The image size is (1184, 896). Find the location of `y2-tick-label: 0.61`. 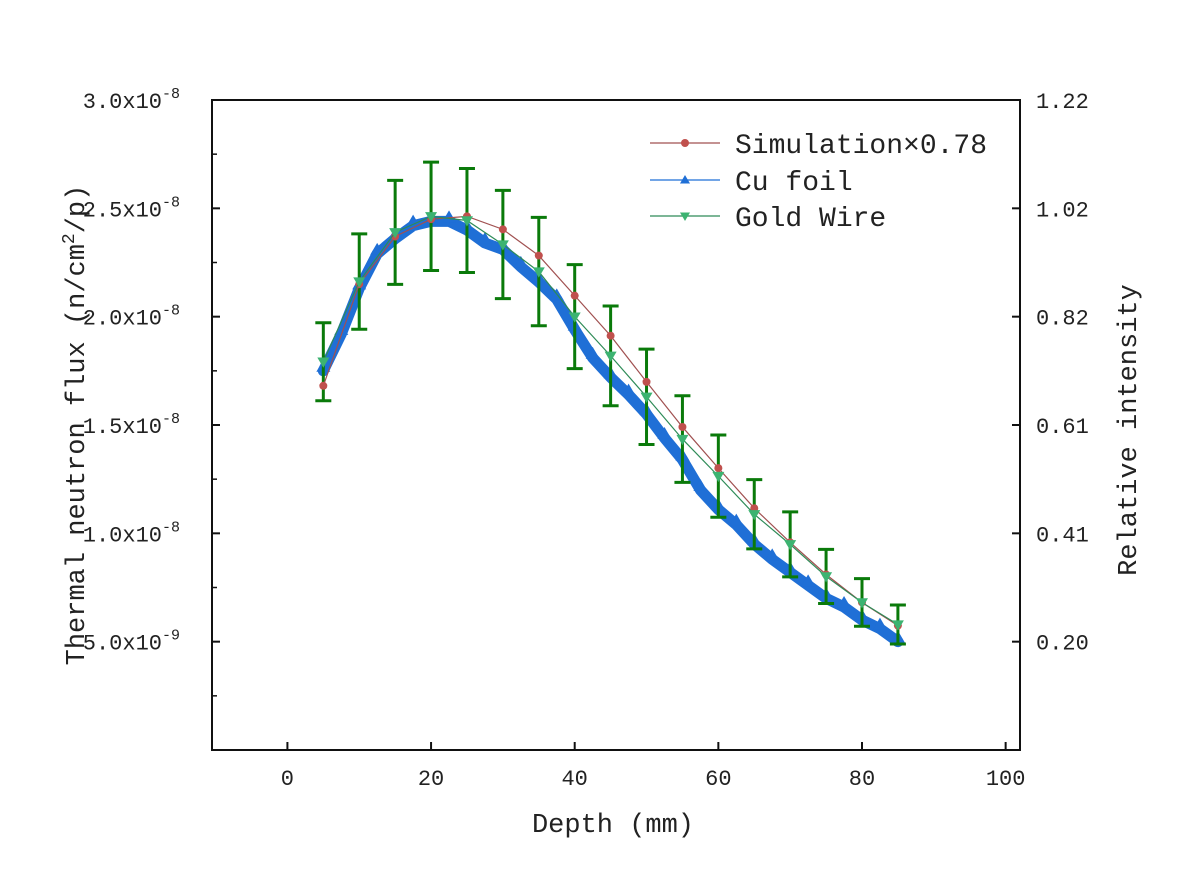

y2-tick-label: 0.61 is located at coordinates (1062, 427).